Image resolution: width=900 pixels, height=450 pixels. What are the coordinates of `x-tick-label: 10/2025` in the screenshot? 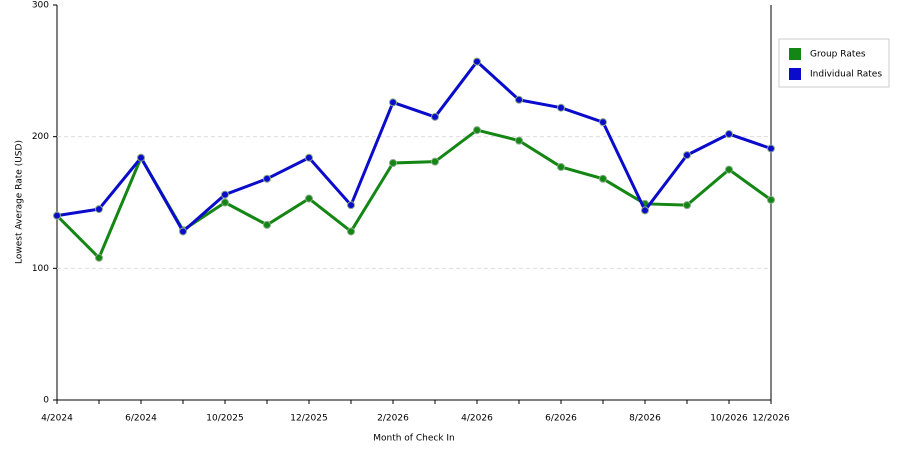 It's located at (224, 419).